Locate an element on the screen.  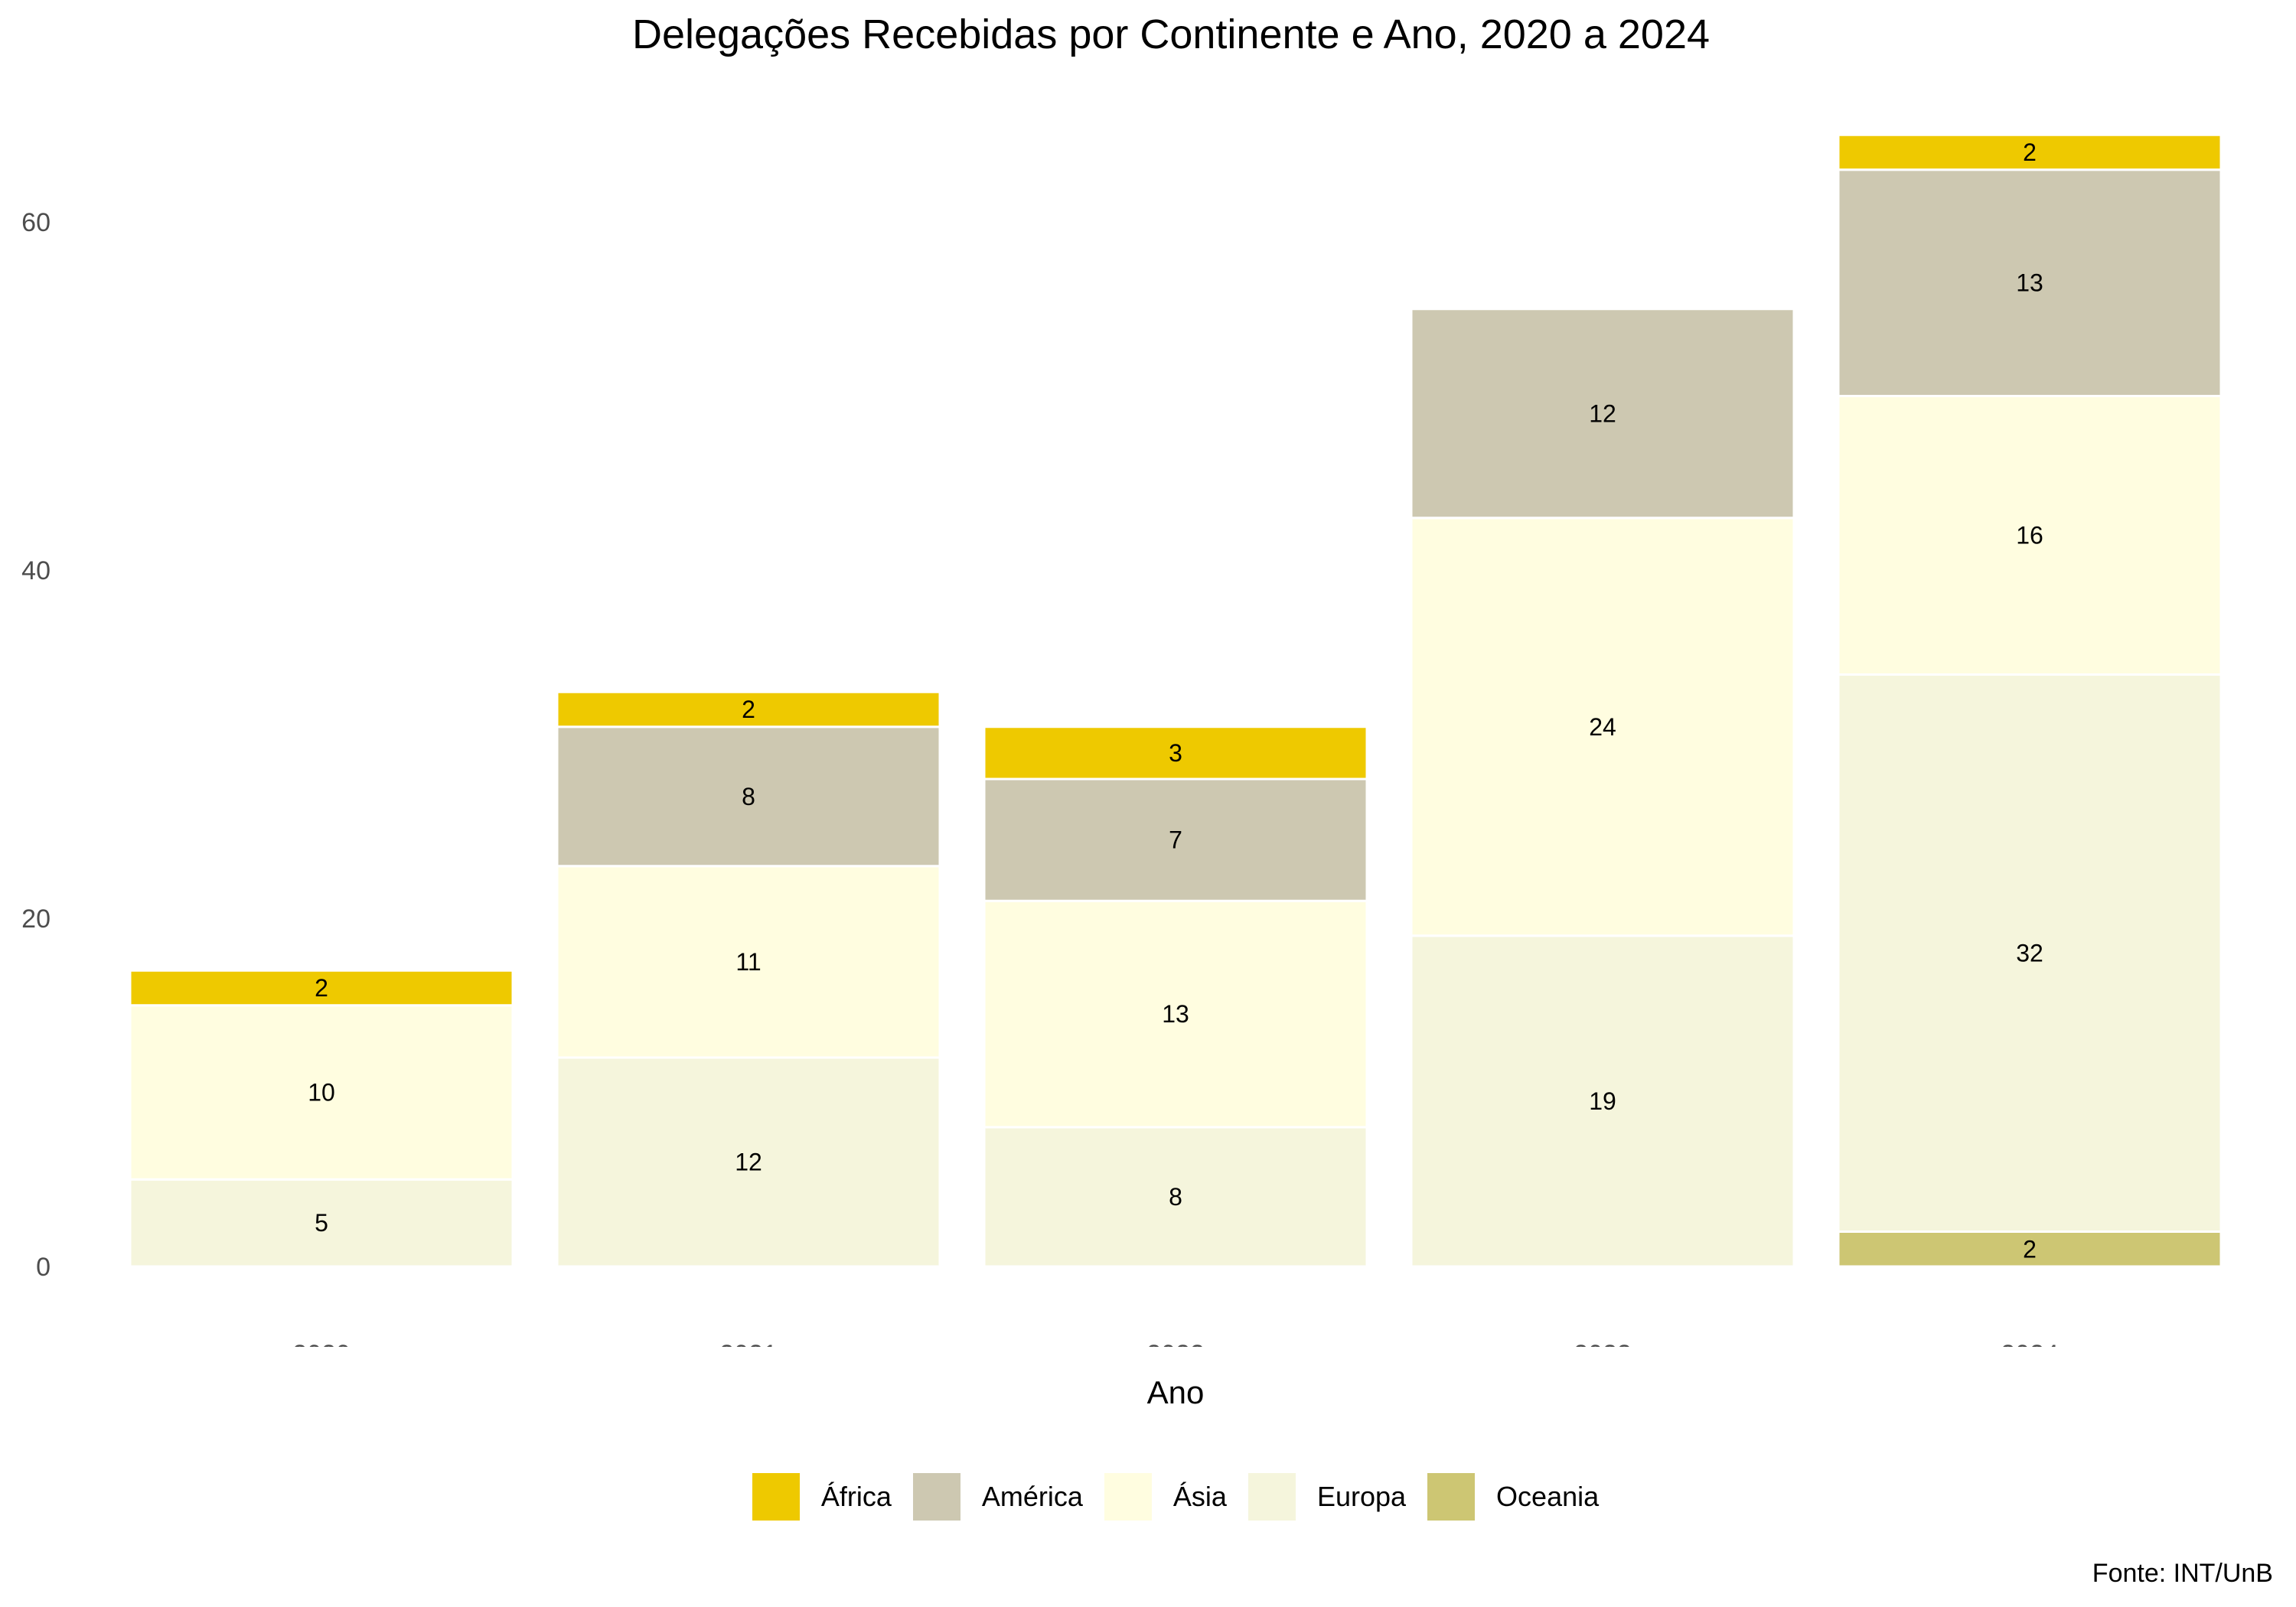
x-axis-ticks: 2020 2021 2022 2023 2024 is located at coordinates (1175, 1343).